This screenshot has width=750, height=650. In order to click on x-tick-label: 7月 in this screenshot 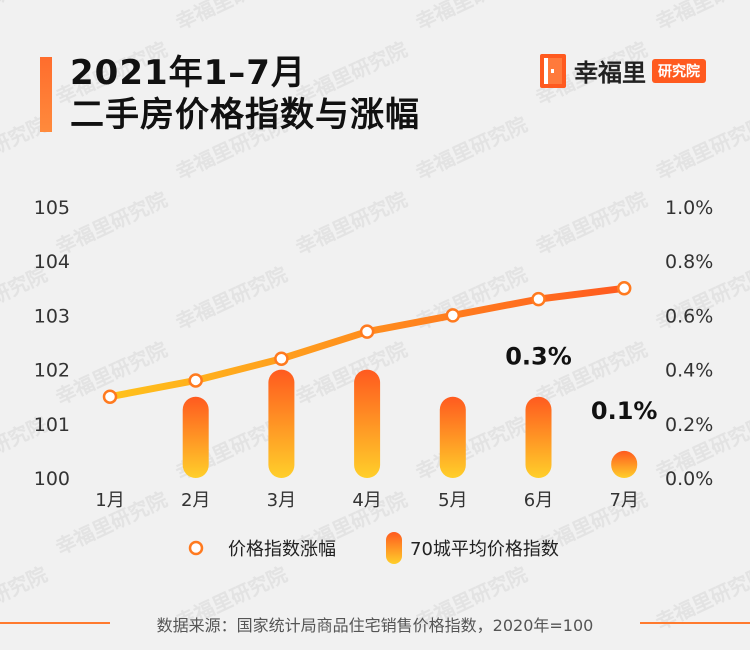, I will do `click(623, 500)`.